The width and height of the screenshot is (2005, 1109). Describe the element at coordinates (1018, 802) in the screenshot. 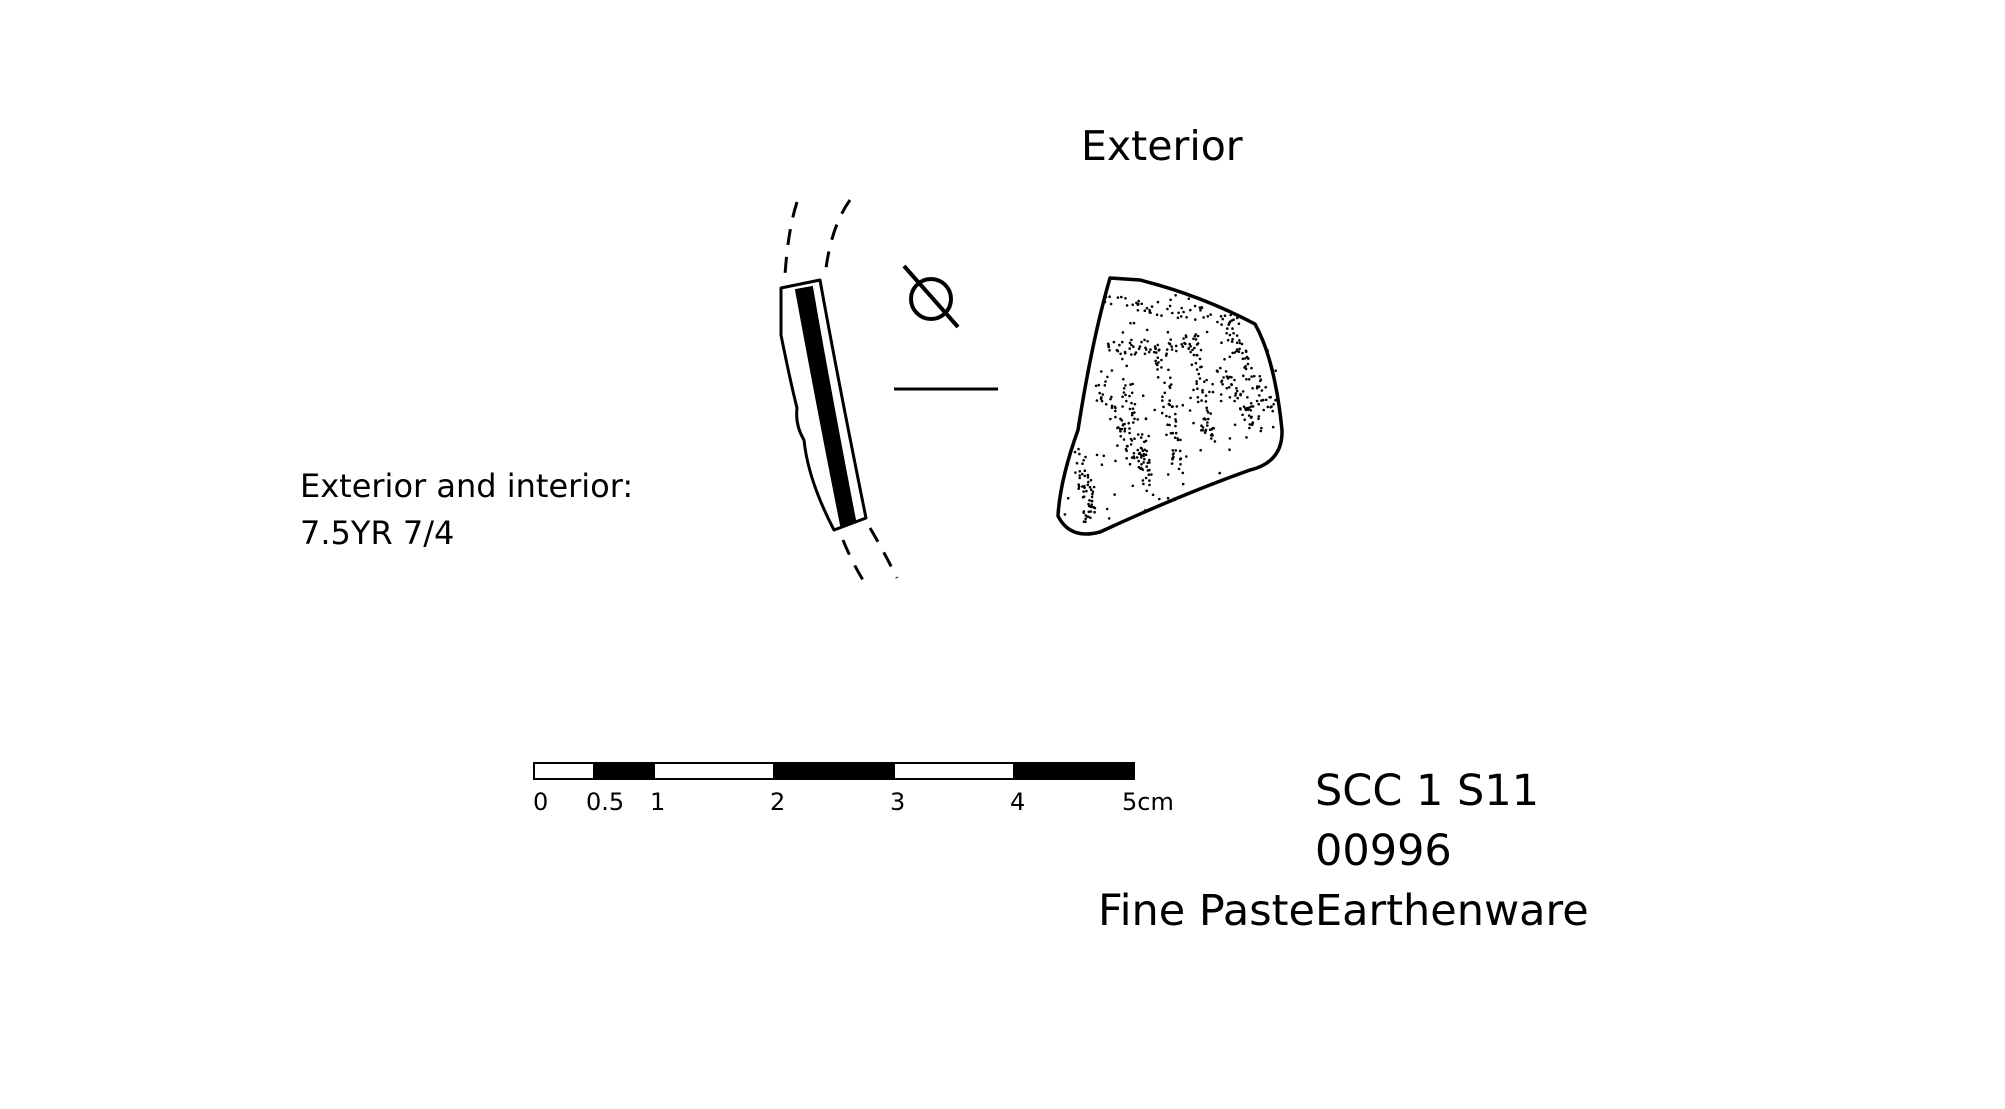

I see `scale-bar-tick-label: 4` at that location.